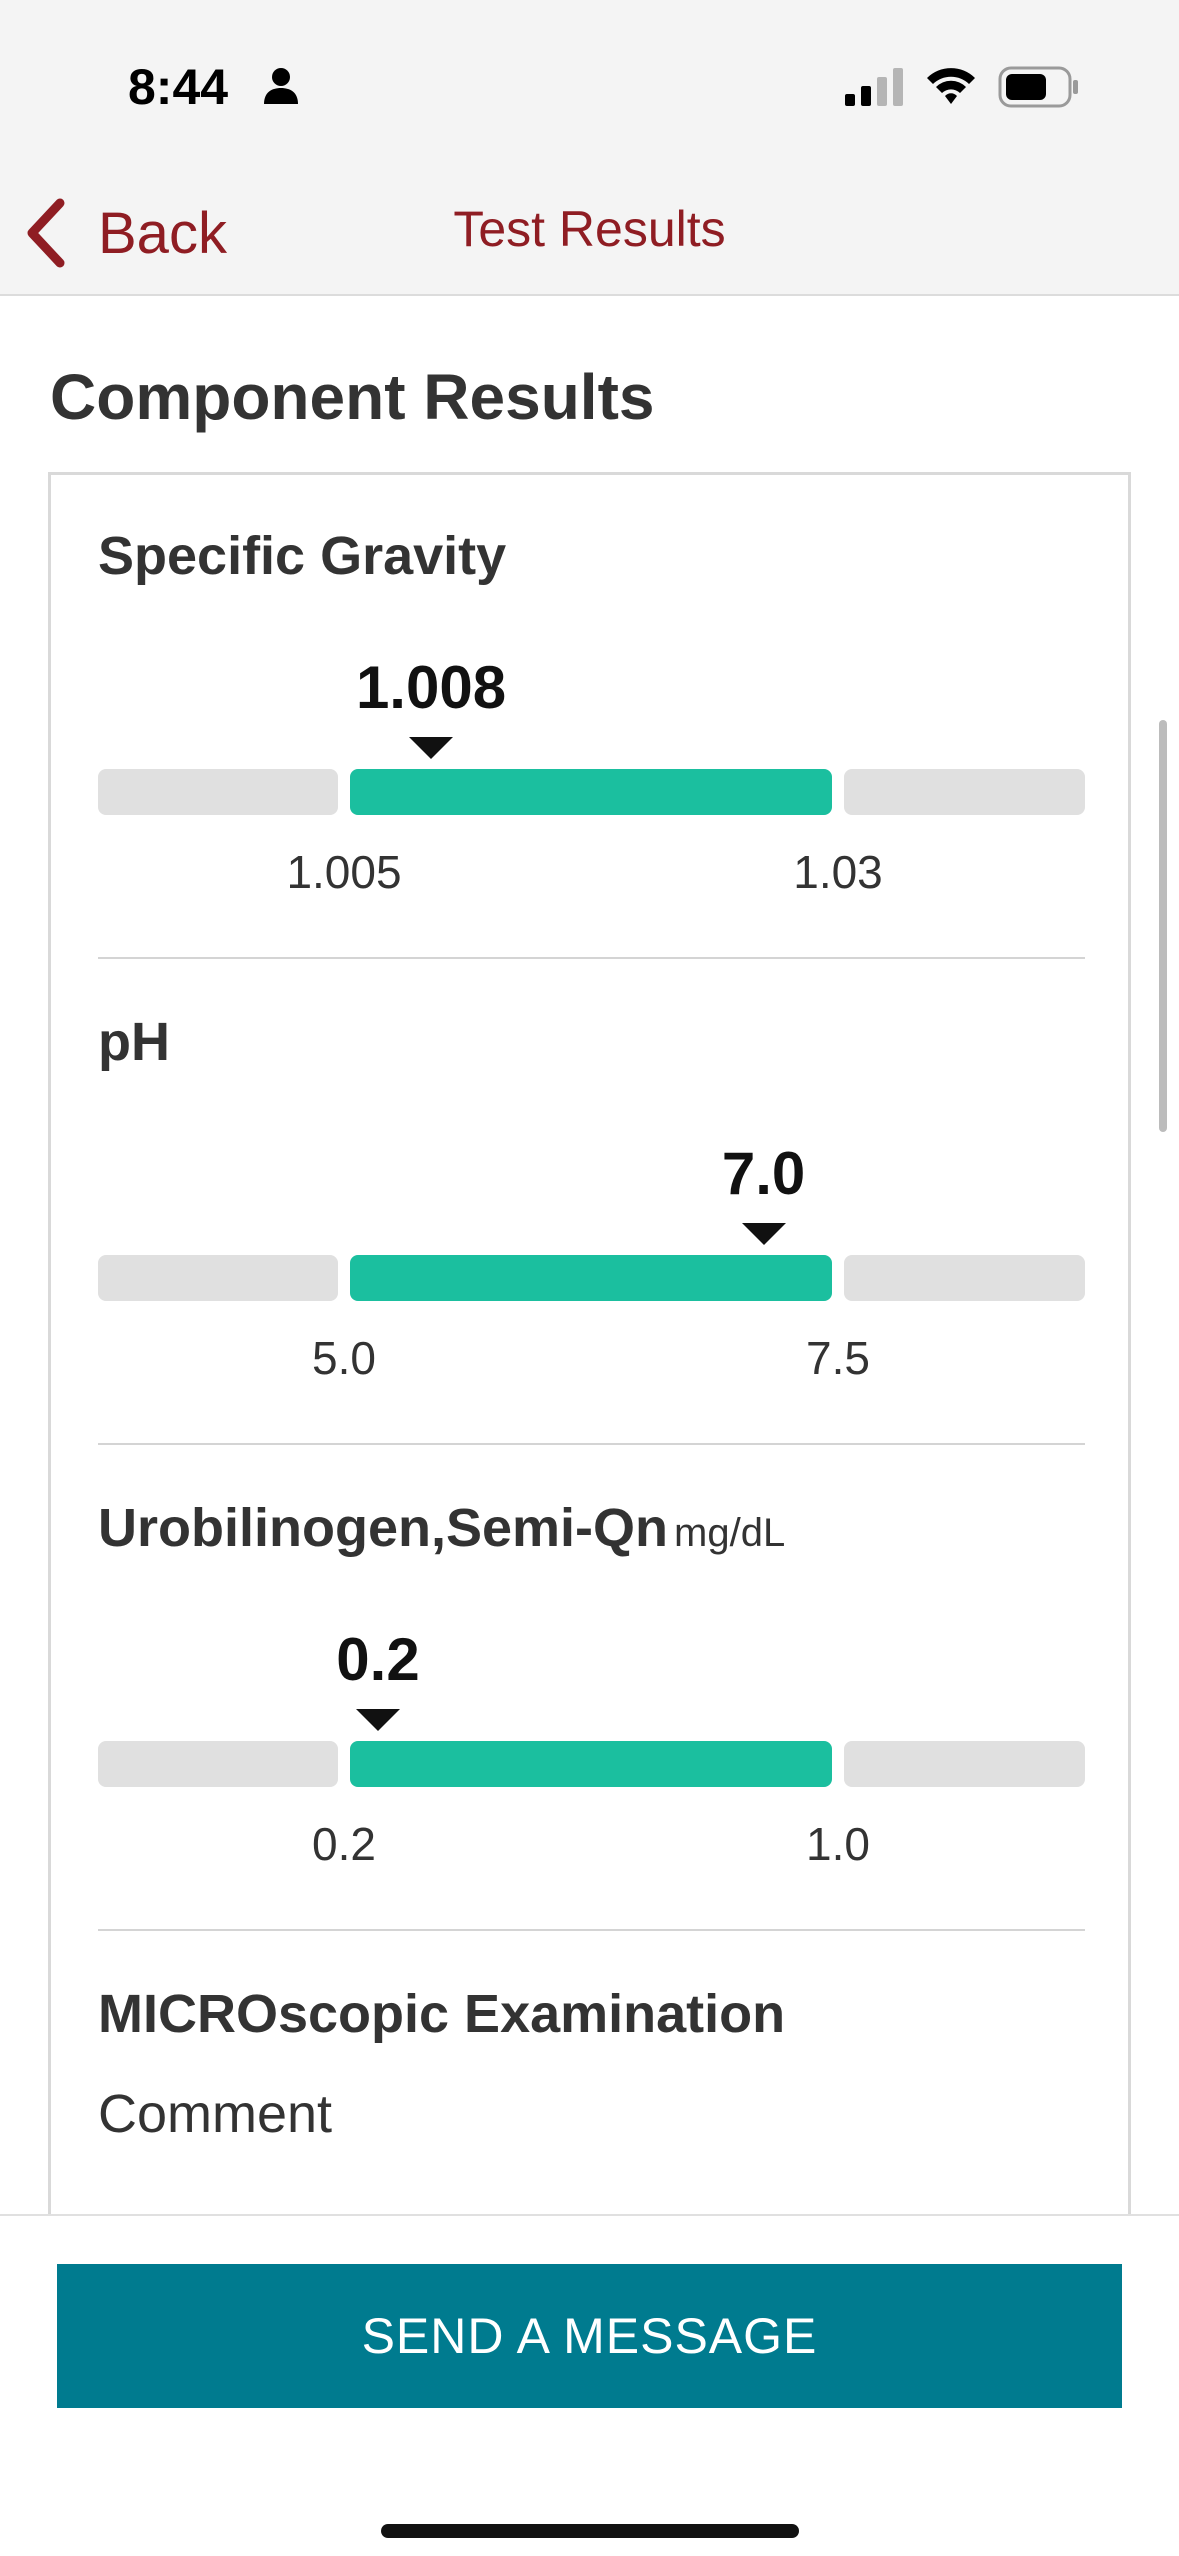 The image size is (1179, 2556). What do you see at coordinates (378, 1659) in the screenshot?
I see `result-value: 0.2` at bounding box center [378, 1659].